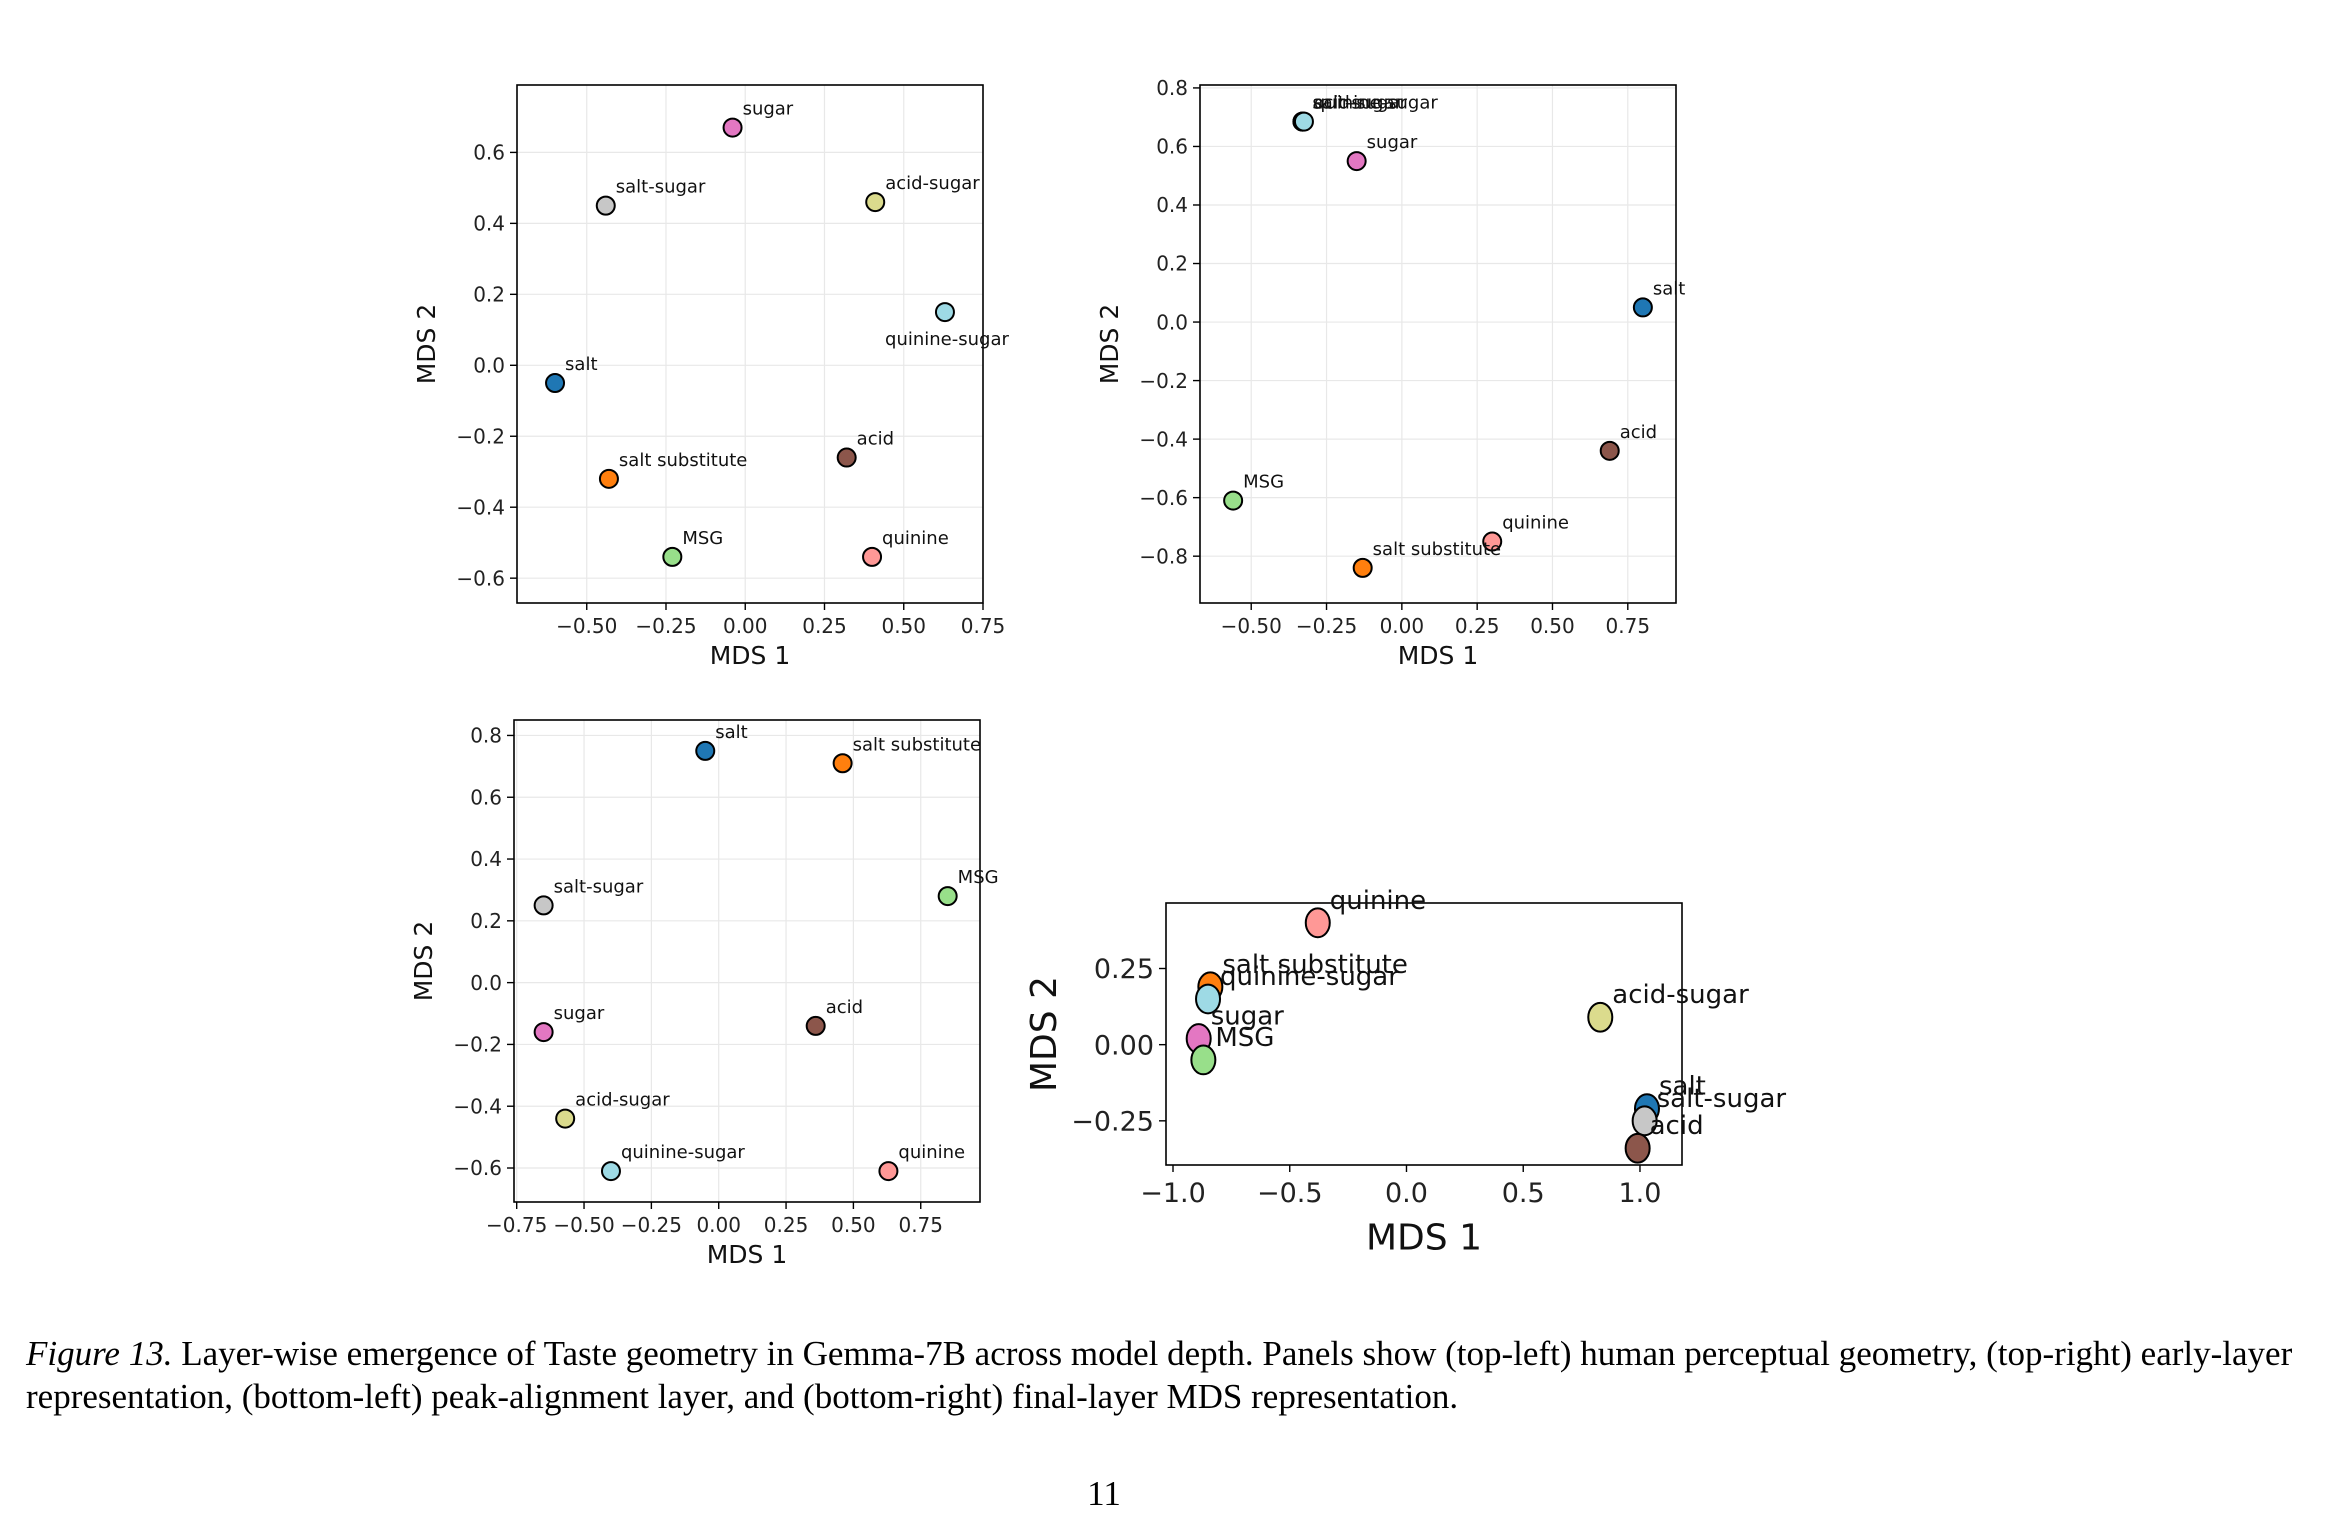 This screenshot has width=2328, height=1514. I want to click on x-tick-label: 0.0, so click(1406, 1193).